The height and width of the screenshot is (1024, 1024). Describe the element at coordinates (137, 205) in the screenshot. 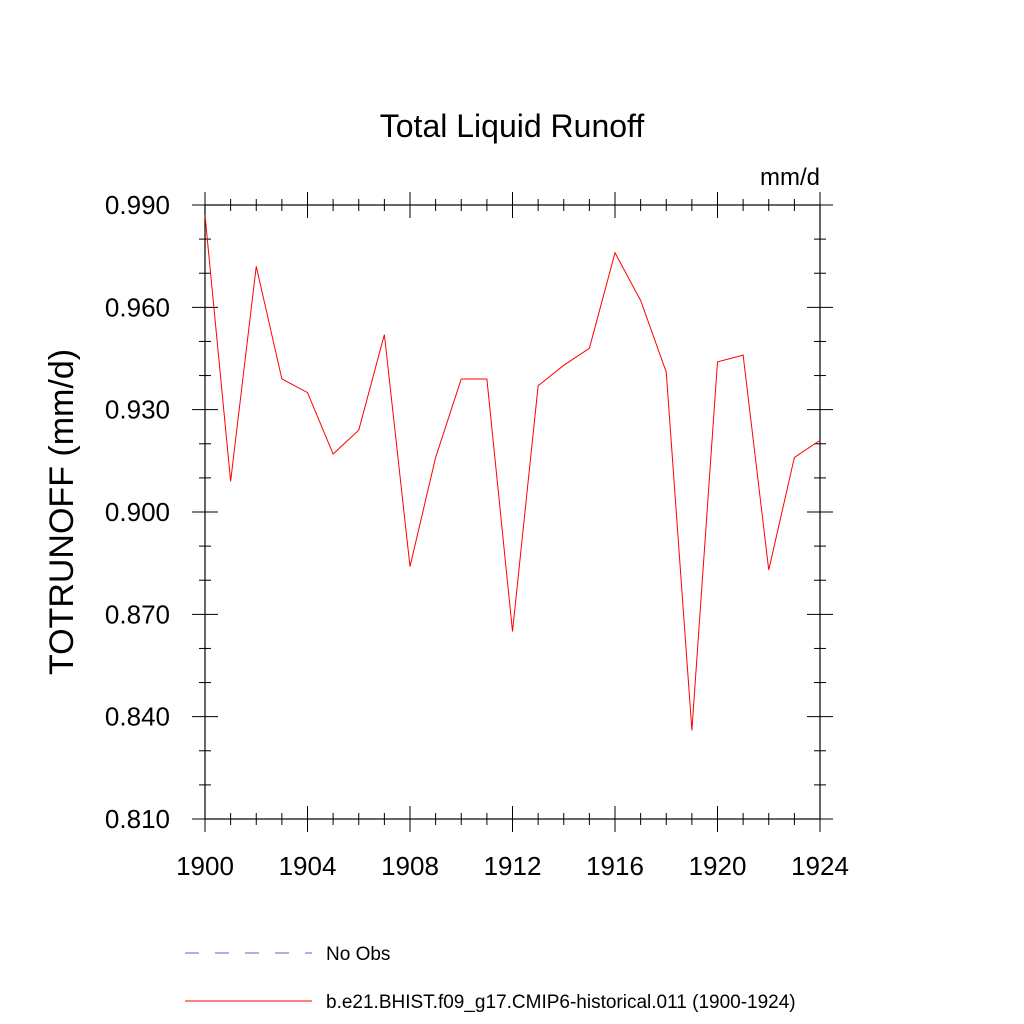

I see `y-tick-label: 0.990` at that location.